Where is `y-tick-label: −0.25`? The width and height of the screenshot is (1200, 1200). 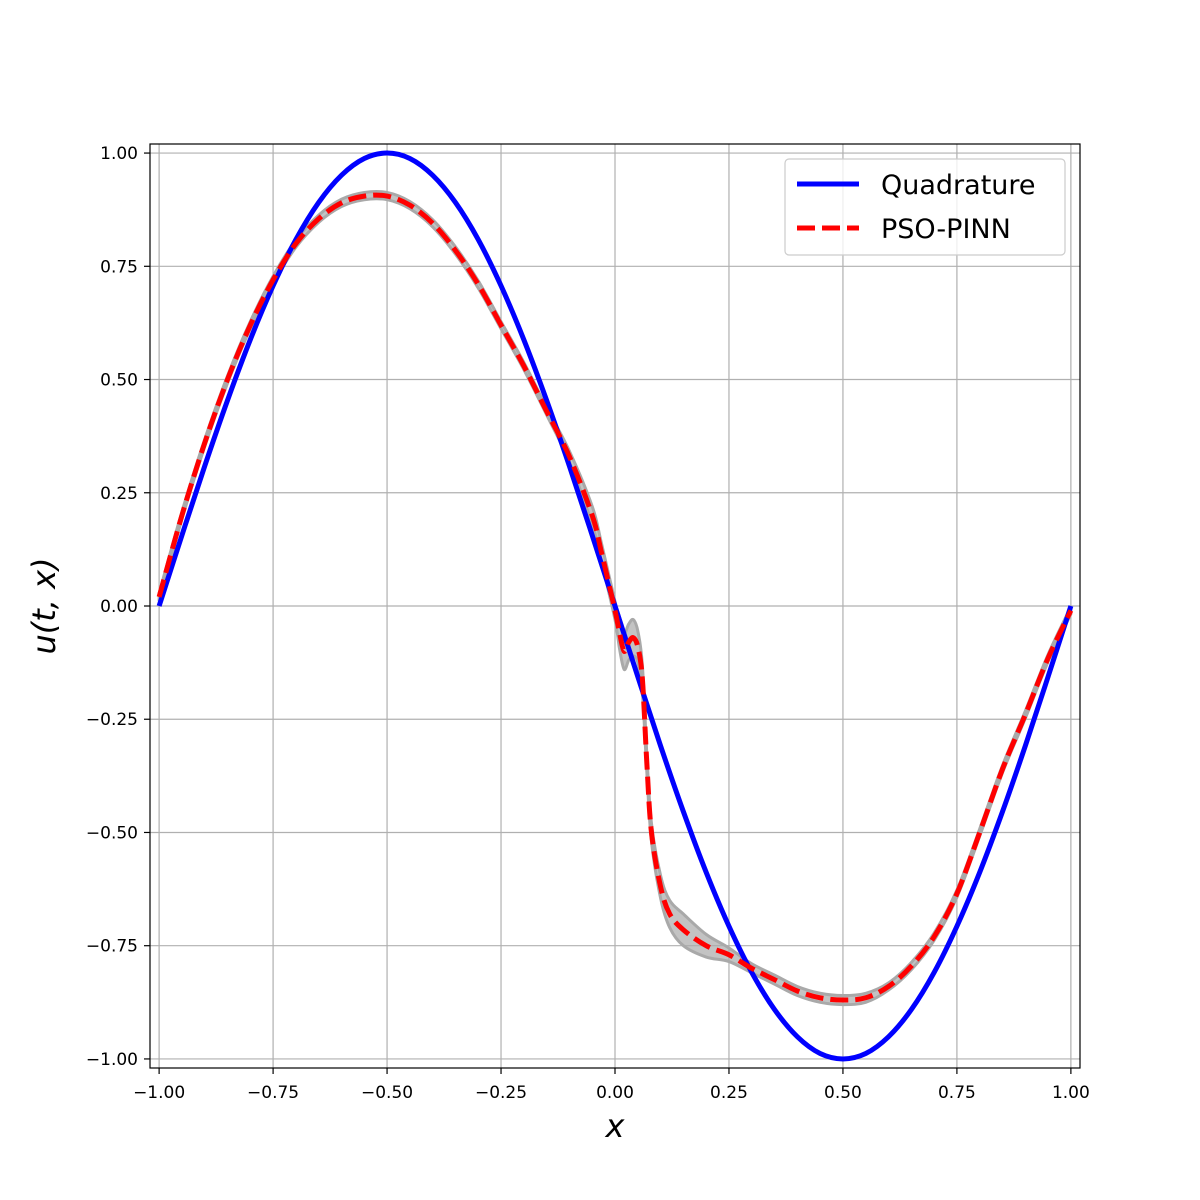 y-tick-label: −0.25 is located at coordinates (112, 720).